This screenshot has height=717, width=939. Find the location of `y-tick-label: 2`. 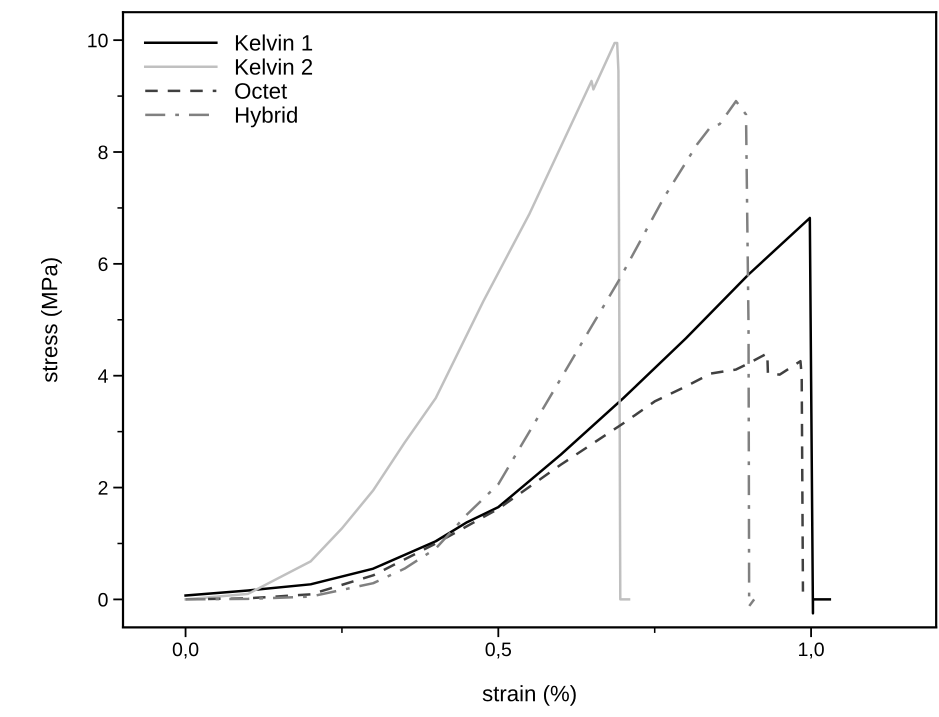

y-tick-label: 2 is located at coordinates (103, 488).